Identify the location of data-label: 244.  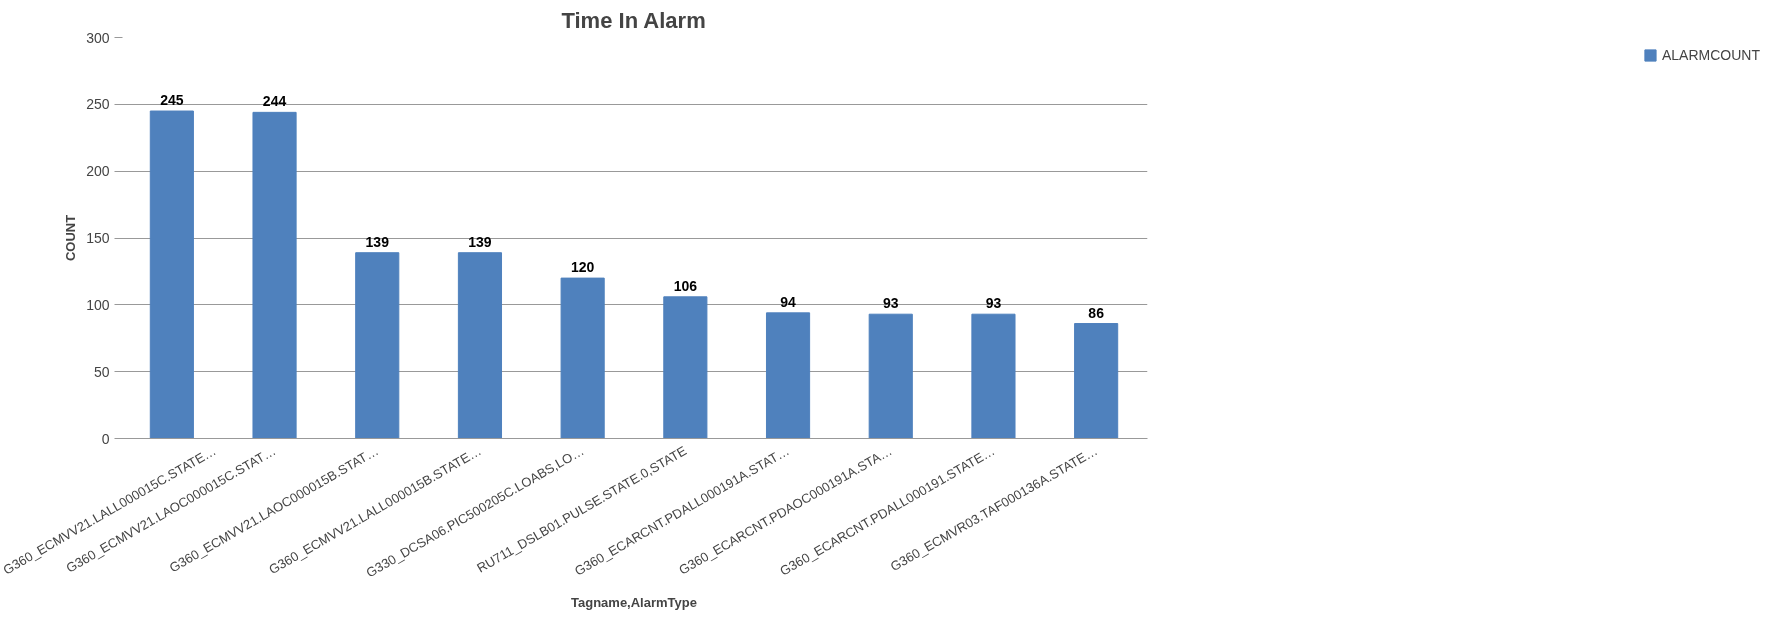
(274, 101).